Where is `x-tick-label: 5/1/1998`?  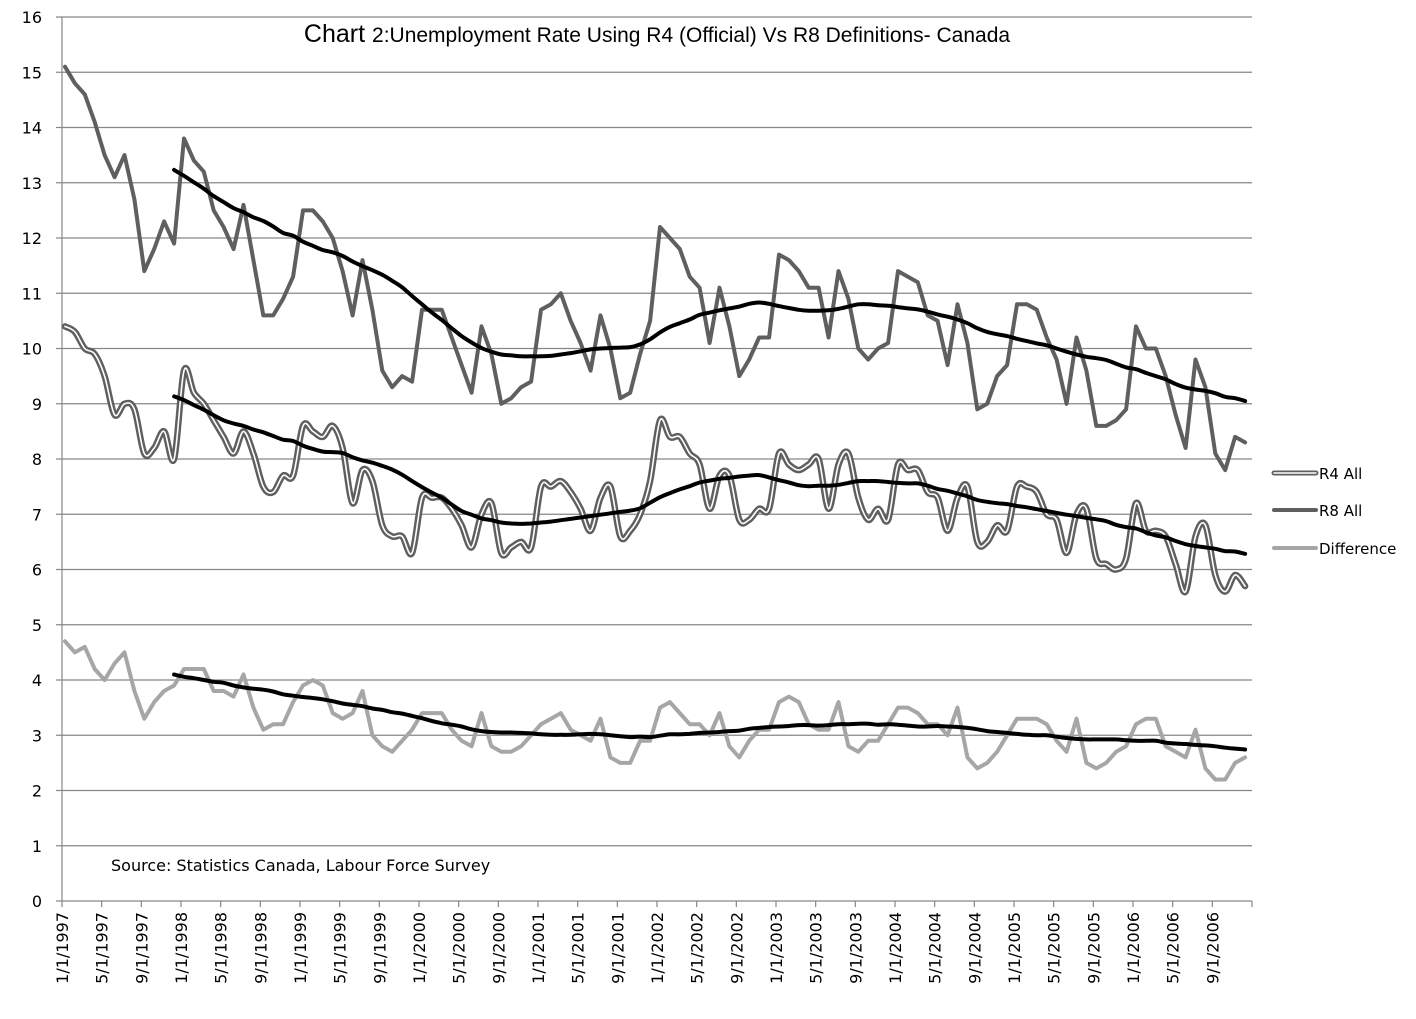
x-tick-label: 5/1/1998 is located at coordinates (221, 948).